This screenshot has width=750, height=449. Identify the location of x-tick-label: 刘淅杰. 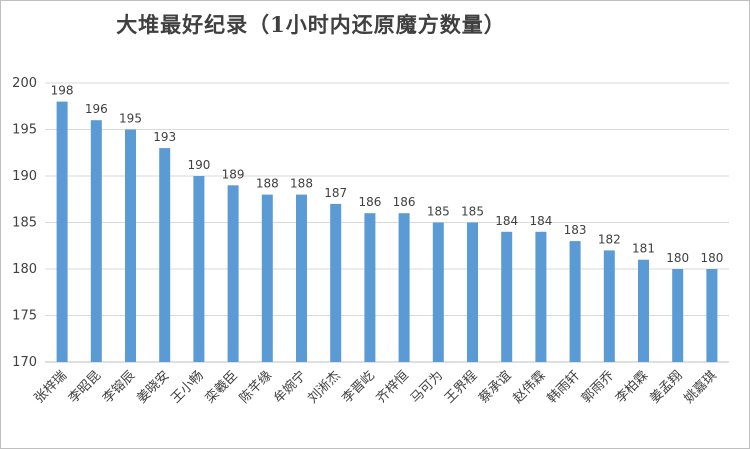
(324, 387).